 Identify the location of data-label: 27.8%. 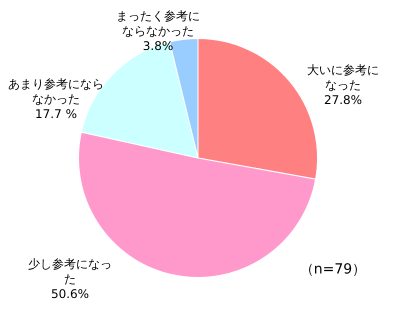
(343, 100).